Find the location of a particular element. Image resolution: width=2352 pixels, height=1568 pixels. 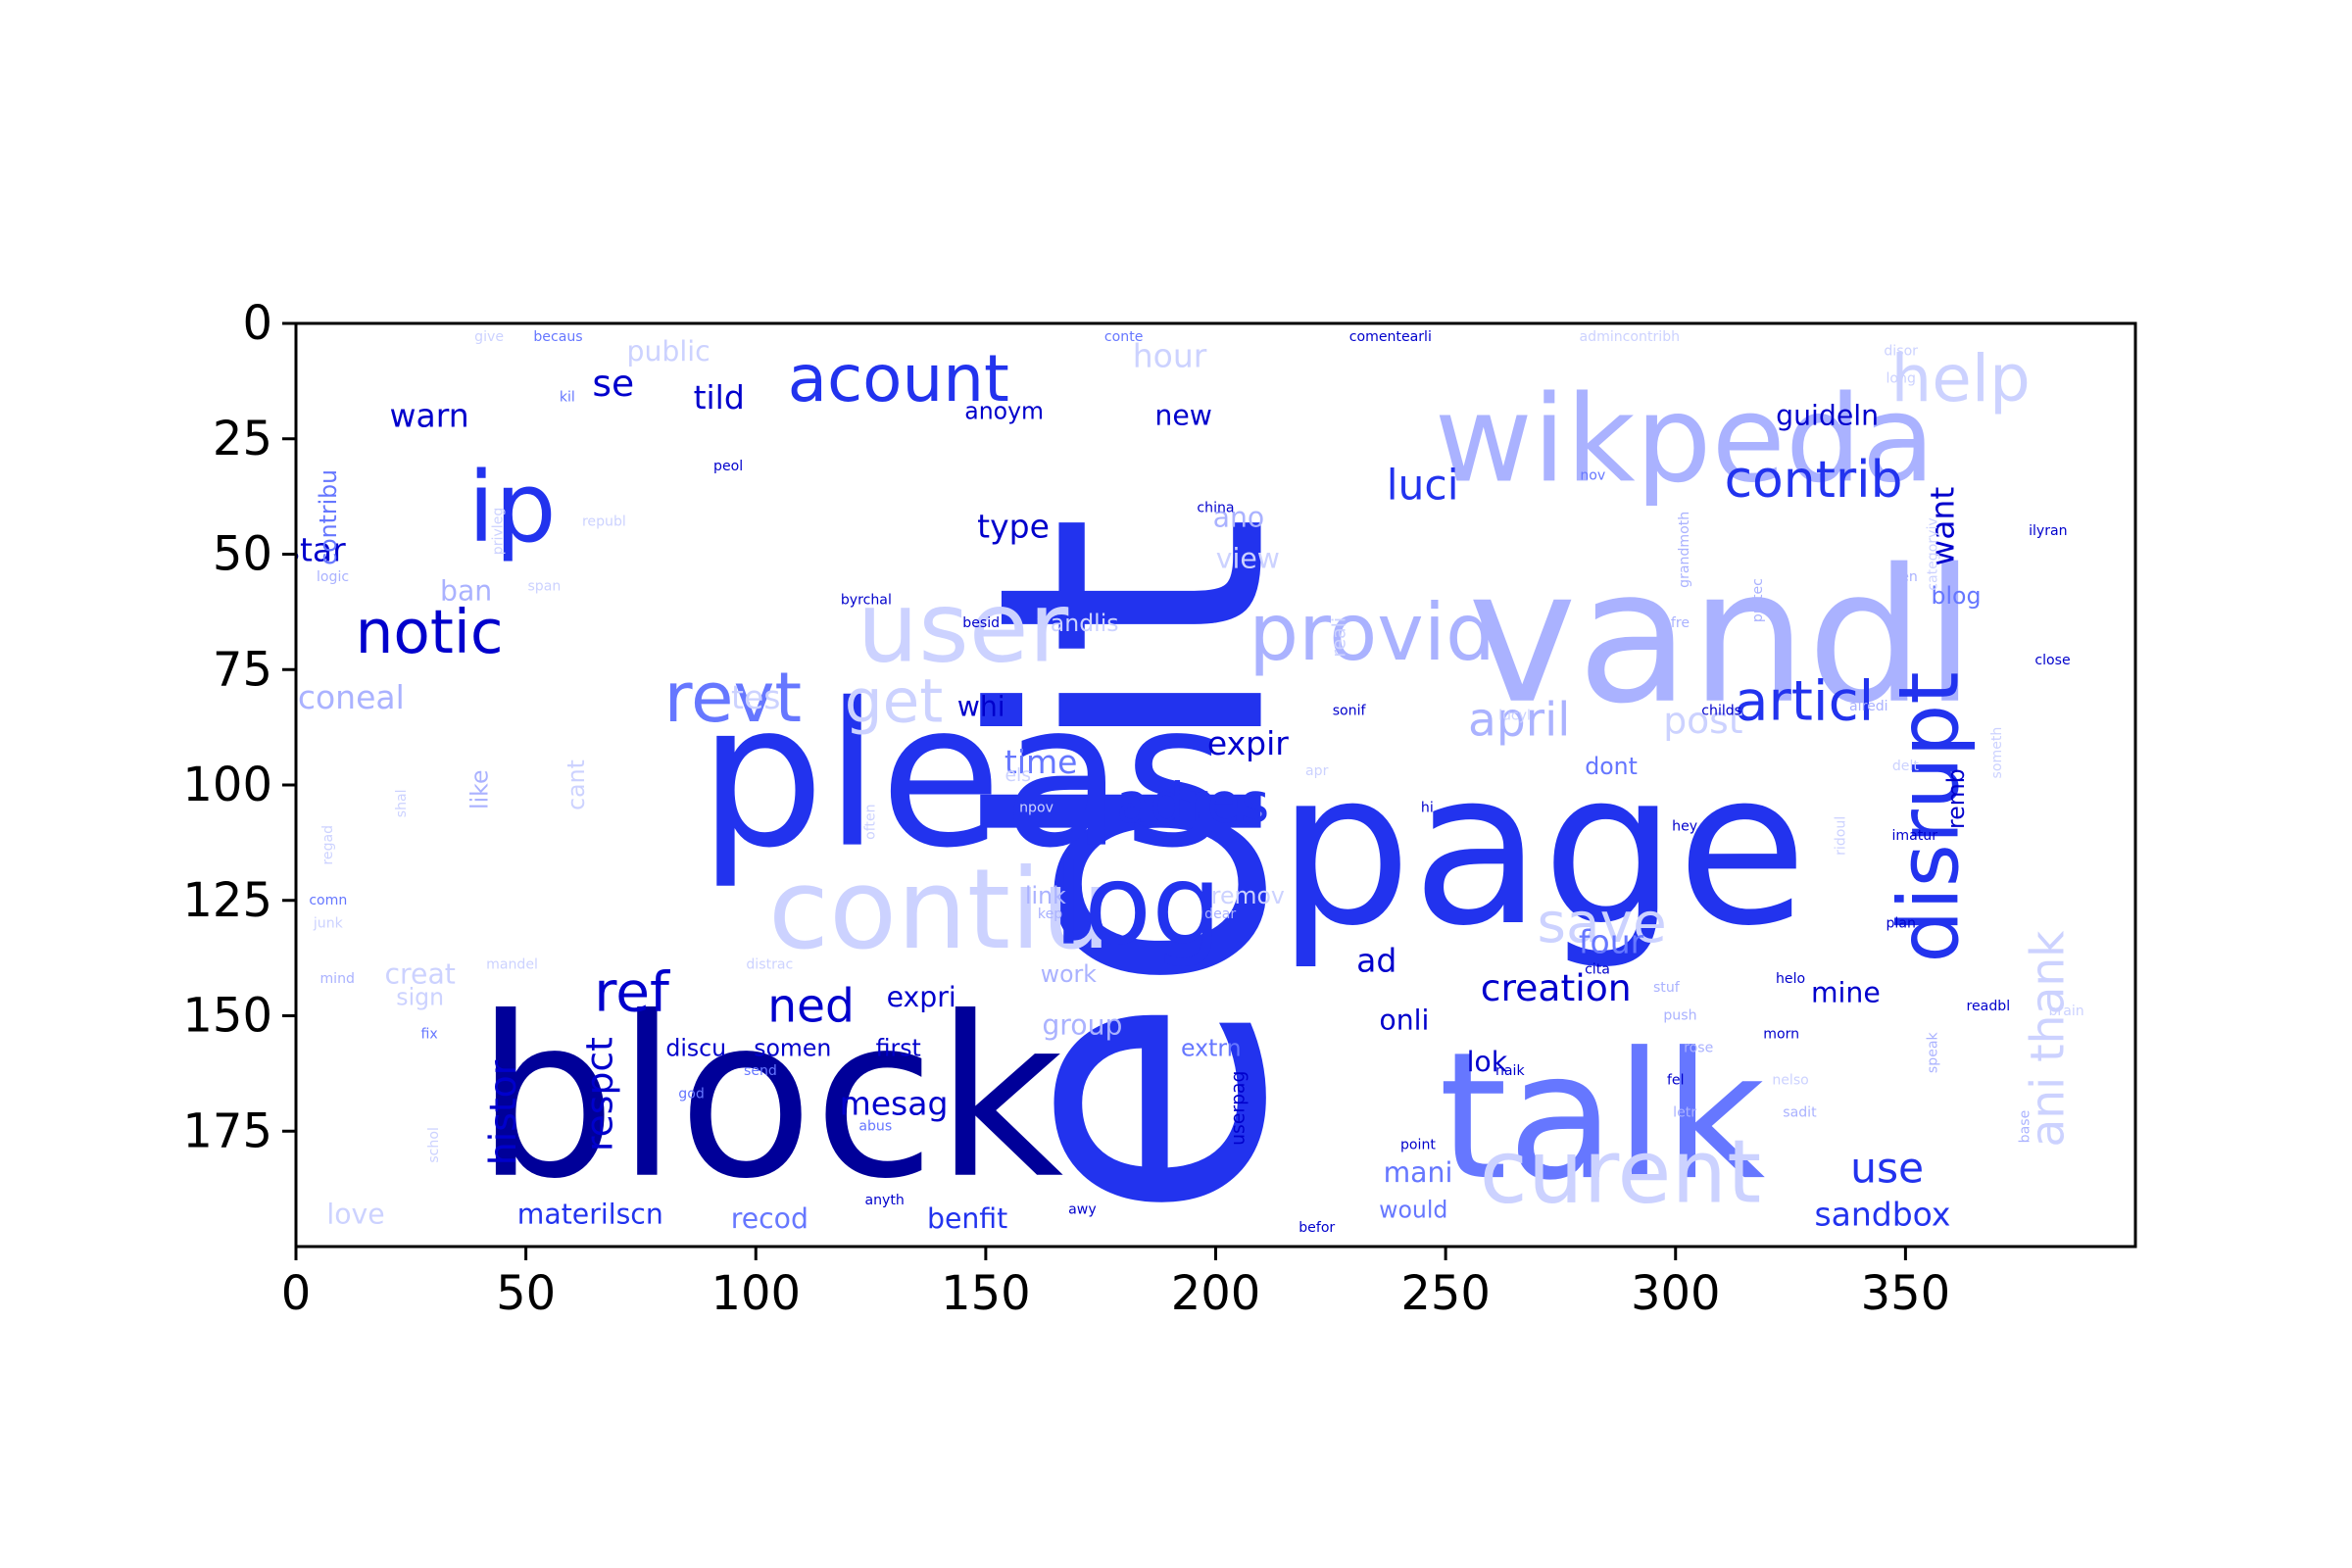

word-awy: awy is located at coordinates (1082, 1209).